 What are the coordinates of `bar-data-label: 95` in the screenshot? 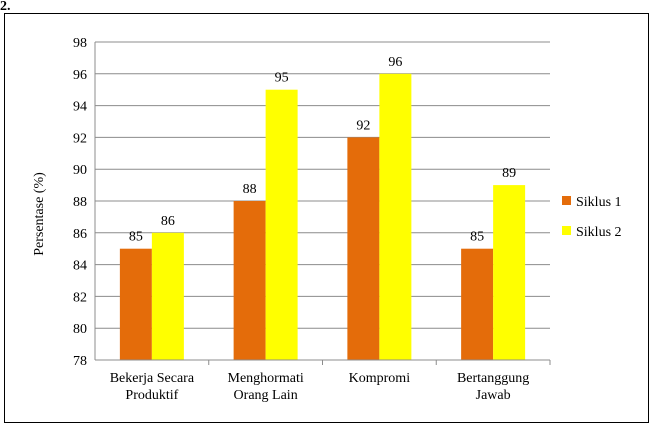 It's located at (282, 78).